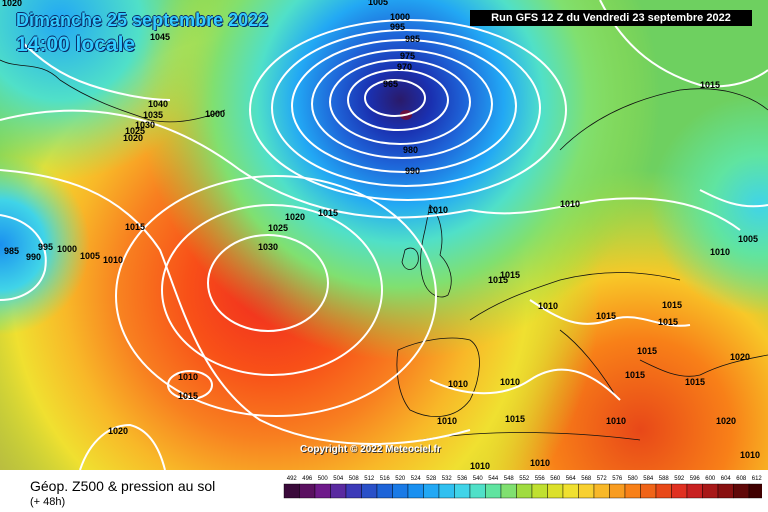 This screenshot has height=512, width=768. What do you see at coordinates (385, 479) in the screenshot?
I see `scale-tick-label: 516` at bounding box center [385, 479].